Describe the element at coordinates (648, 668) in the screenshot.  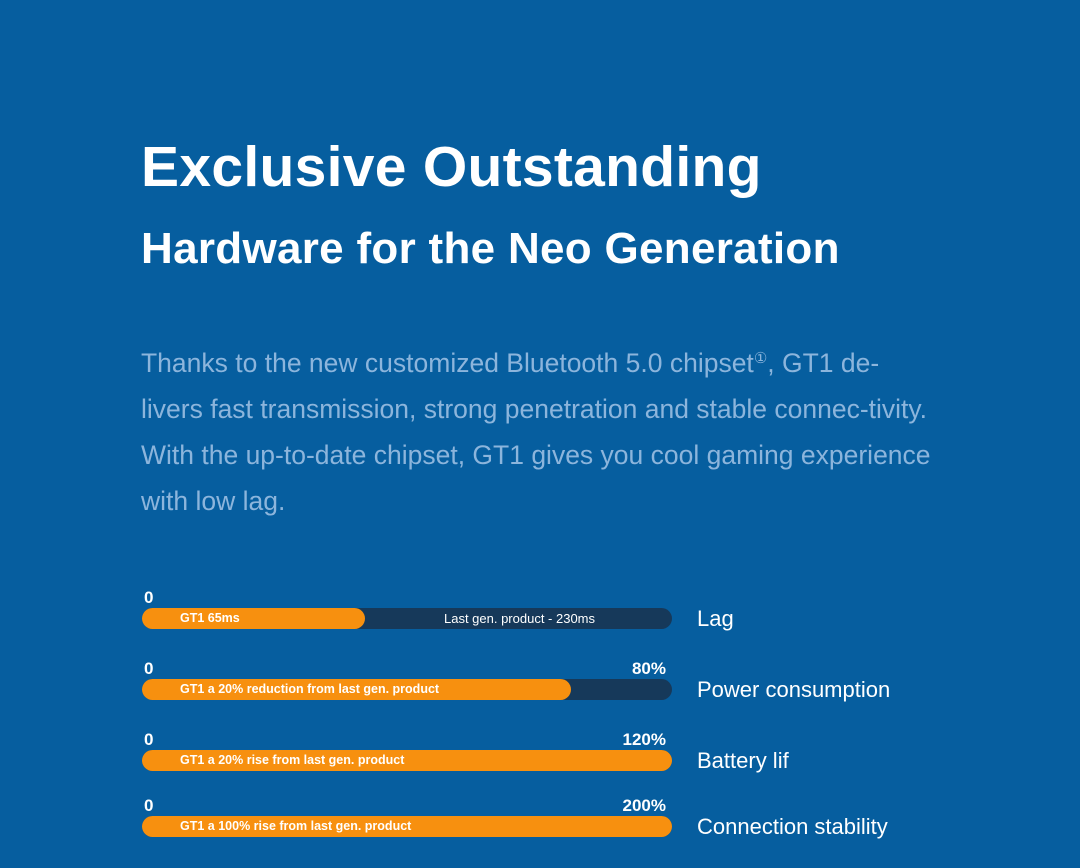
I see `axis-max-label: 80%` at that location.